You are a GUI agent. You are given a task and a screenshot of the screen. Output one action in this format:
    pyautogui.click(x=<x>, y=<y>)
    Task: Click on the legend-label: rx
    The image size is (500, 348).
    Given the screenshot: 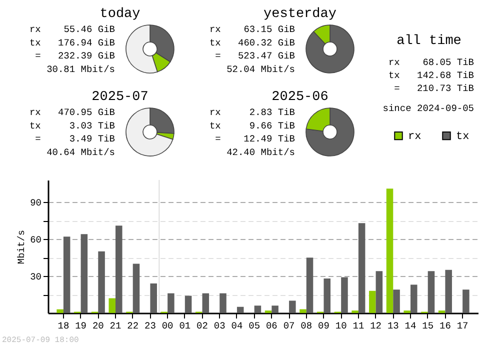 What is the action you would take?
    pyautogui.click(x=415, y=136)
    